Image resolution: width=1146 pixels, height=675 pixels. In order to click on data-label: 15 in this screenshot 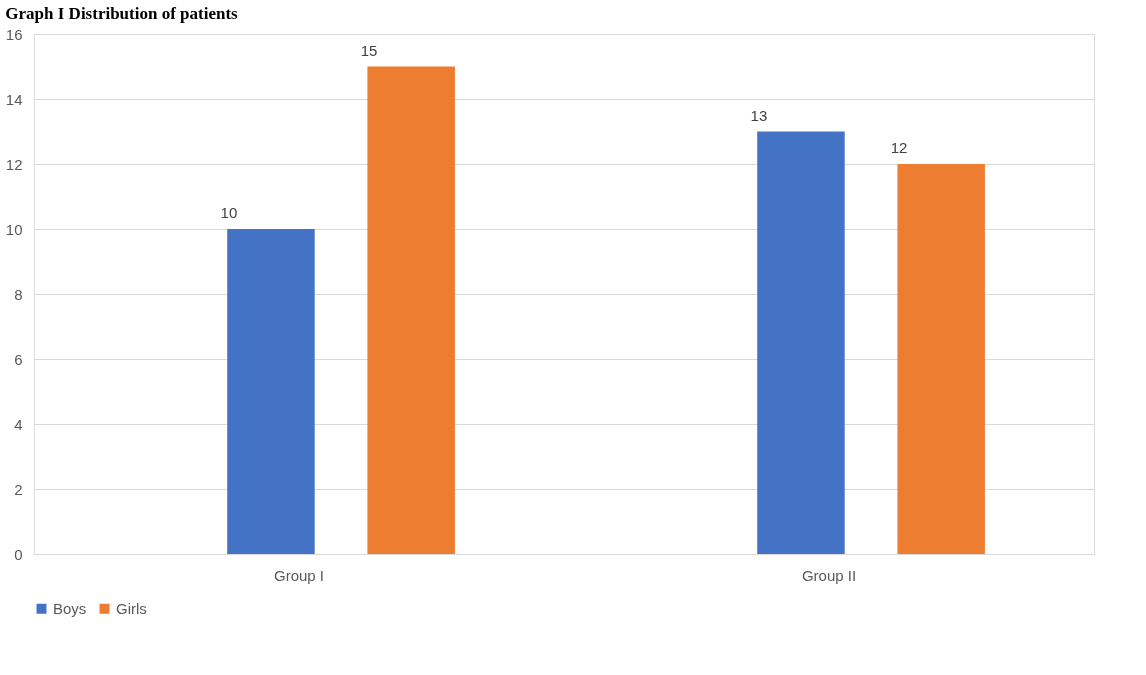, I will do `click(369, 50)`.